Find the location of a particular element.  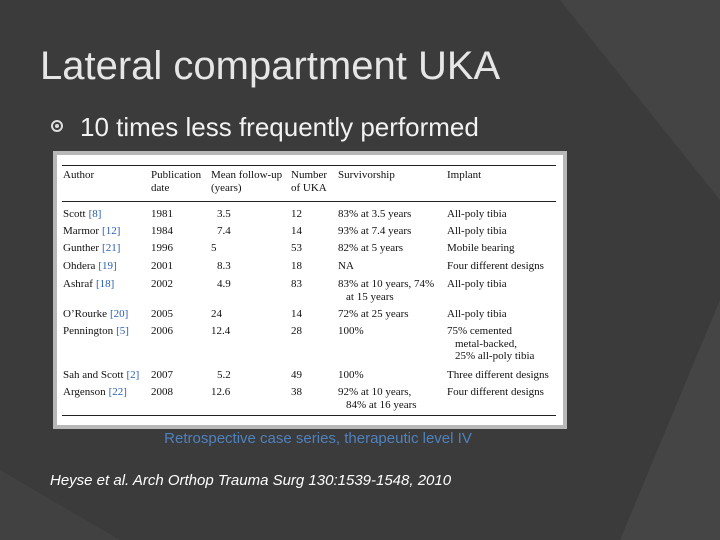

survivorship-cell: 82% at 5 years is located at coordinates (371, 248).